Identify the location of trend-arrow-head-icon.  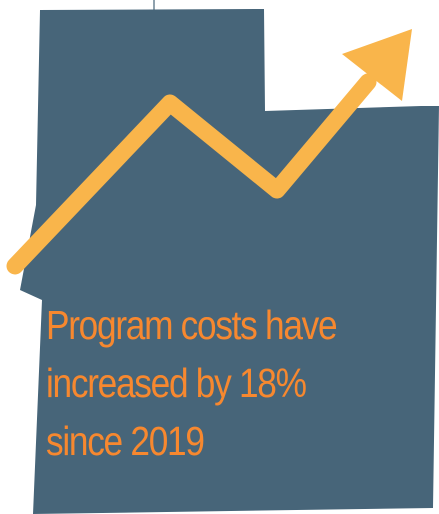
(377, 65).